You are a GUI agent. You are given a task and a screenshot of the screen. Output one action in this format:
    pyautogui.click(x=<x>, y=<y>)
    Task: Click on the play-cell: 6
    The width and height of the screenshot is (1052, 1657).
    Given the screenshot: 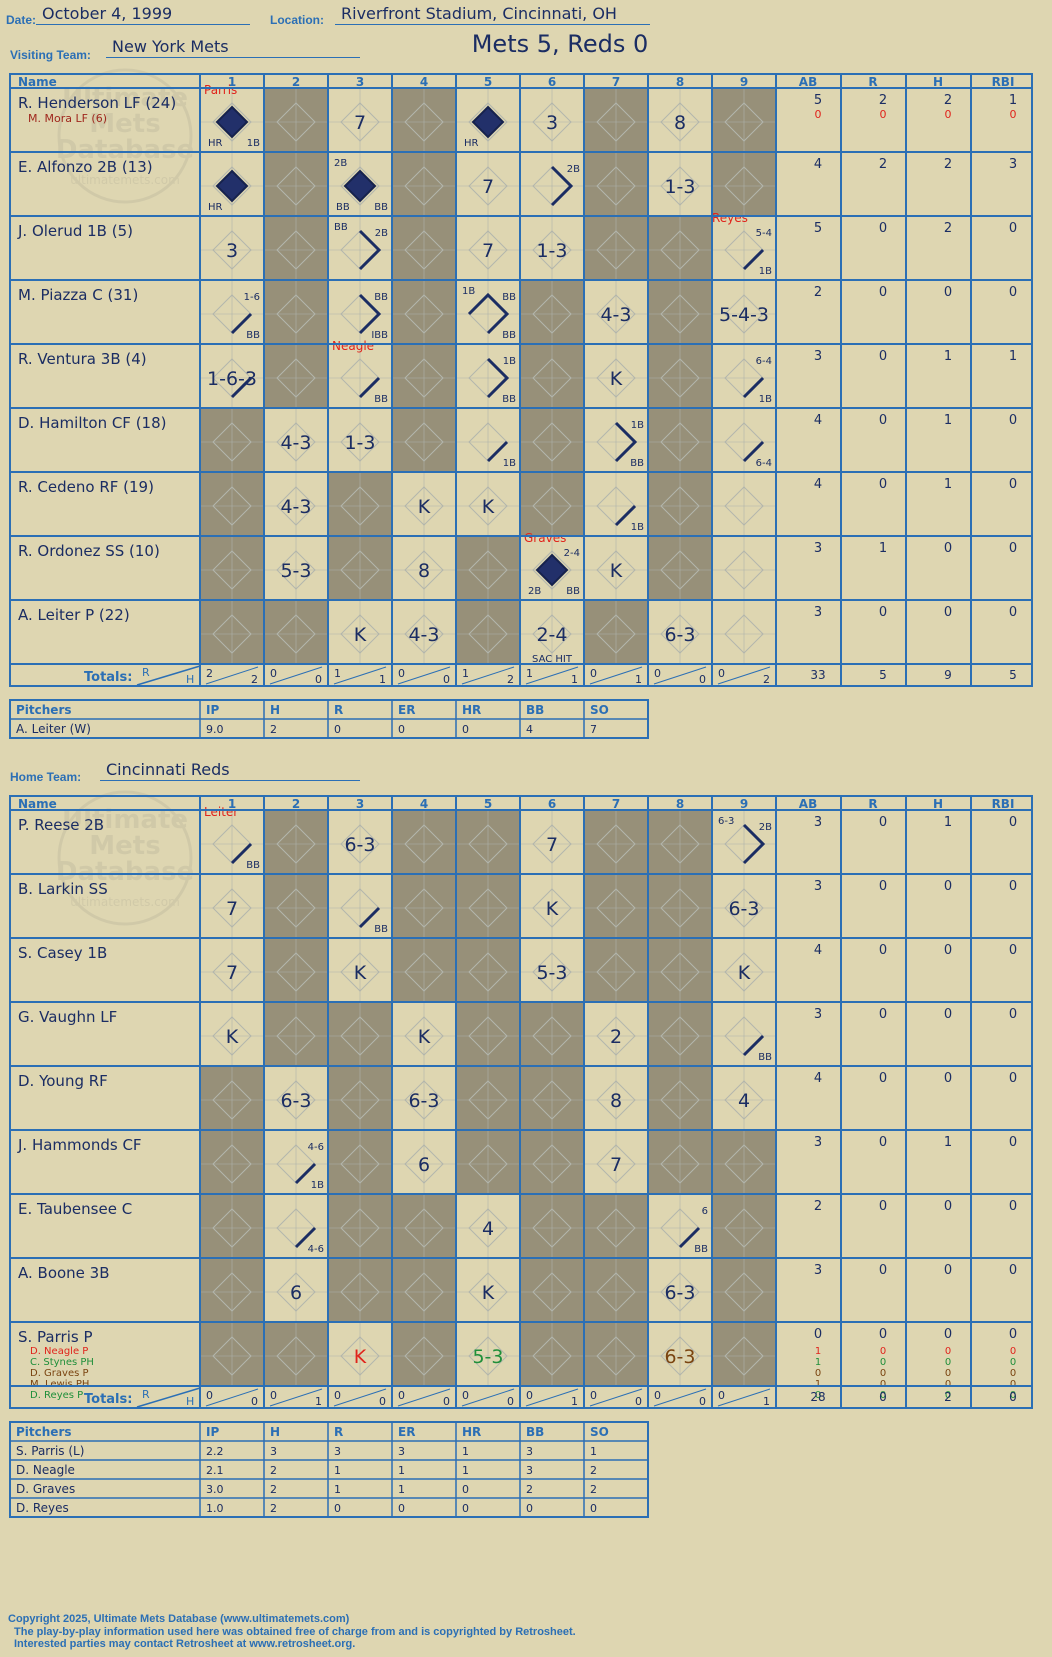 What is the action you would take?
    pyautogui.click(x=296, y=1293)
    